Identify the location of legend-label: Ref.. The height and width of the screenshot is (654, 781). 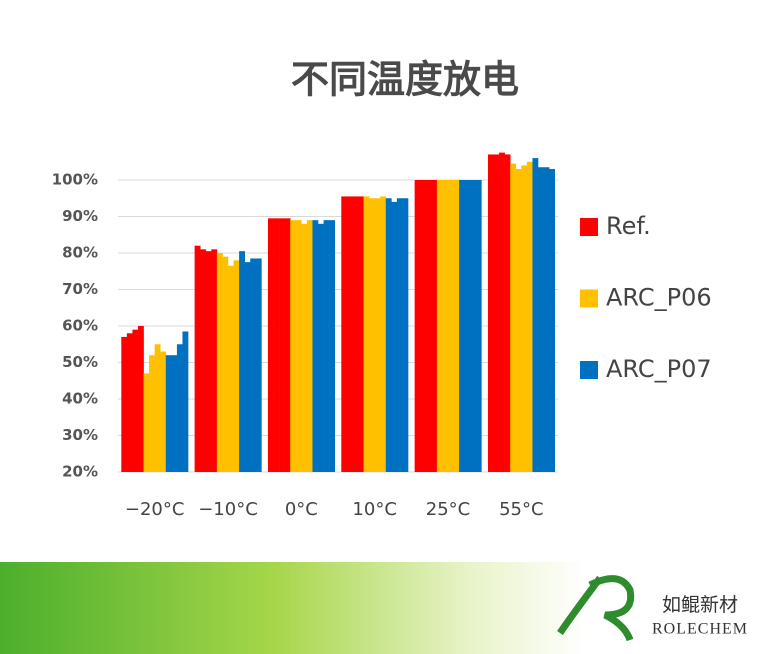
(628, 226).